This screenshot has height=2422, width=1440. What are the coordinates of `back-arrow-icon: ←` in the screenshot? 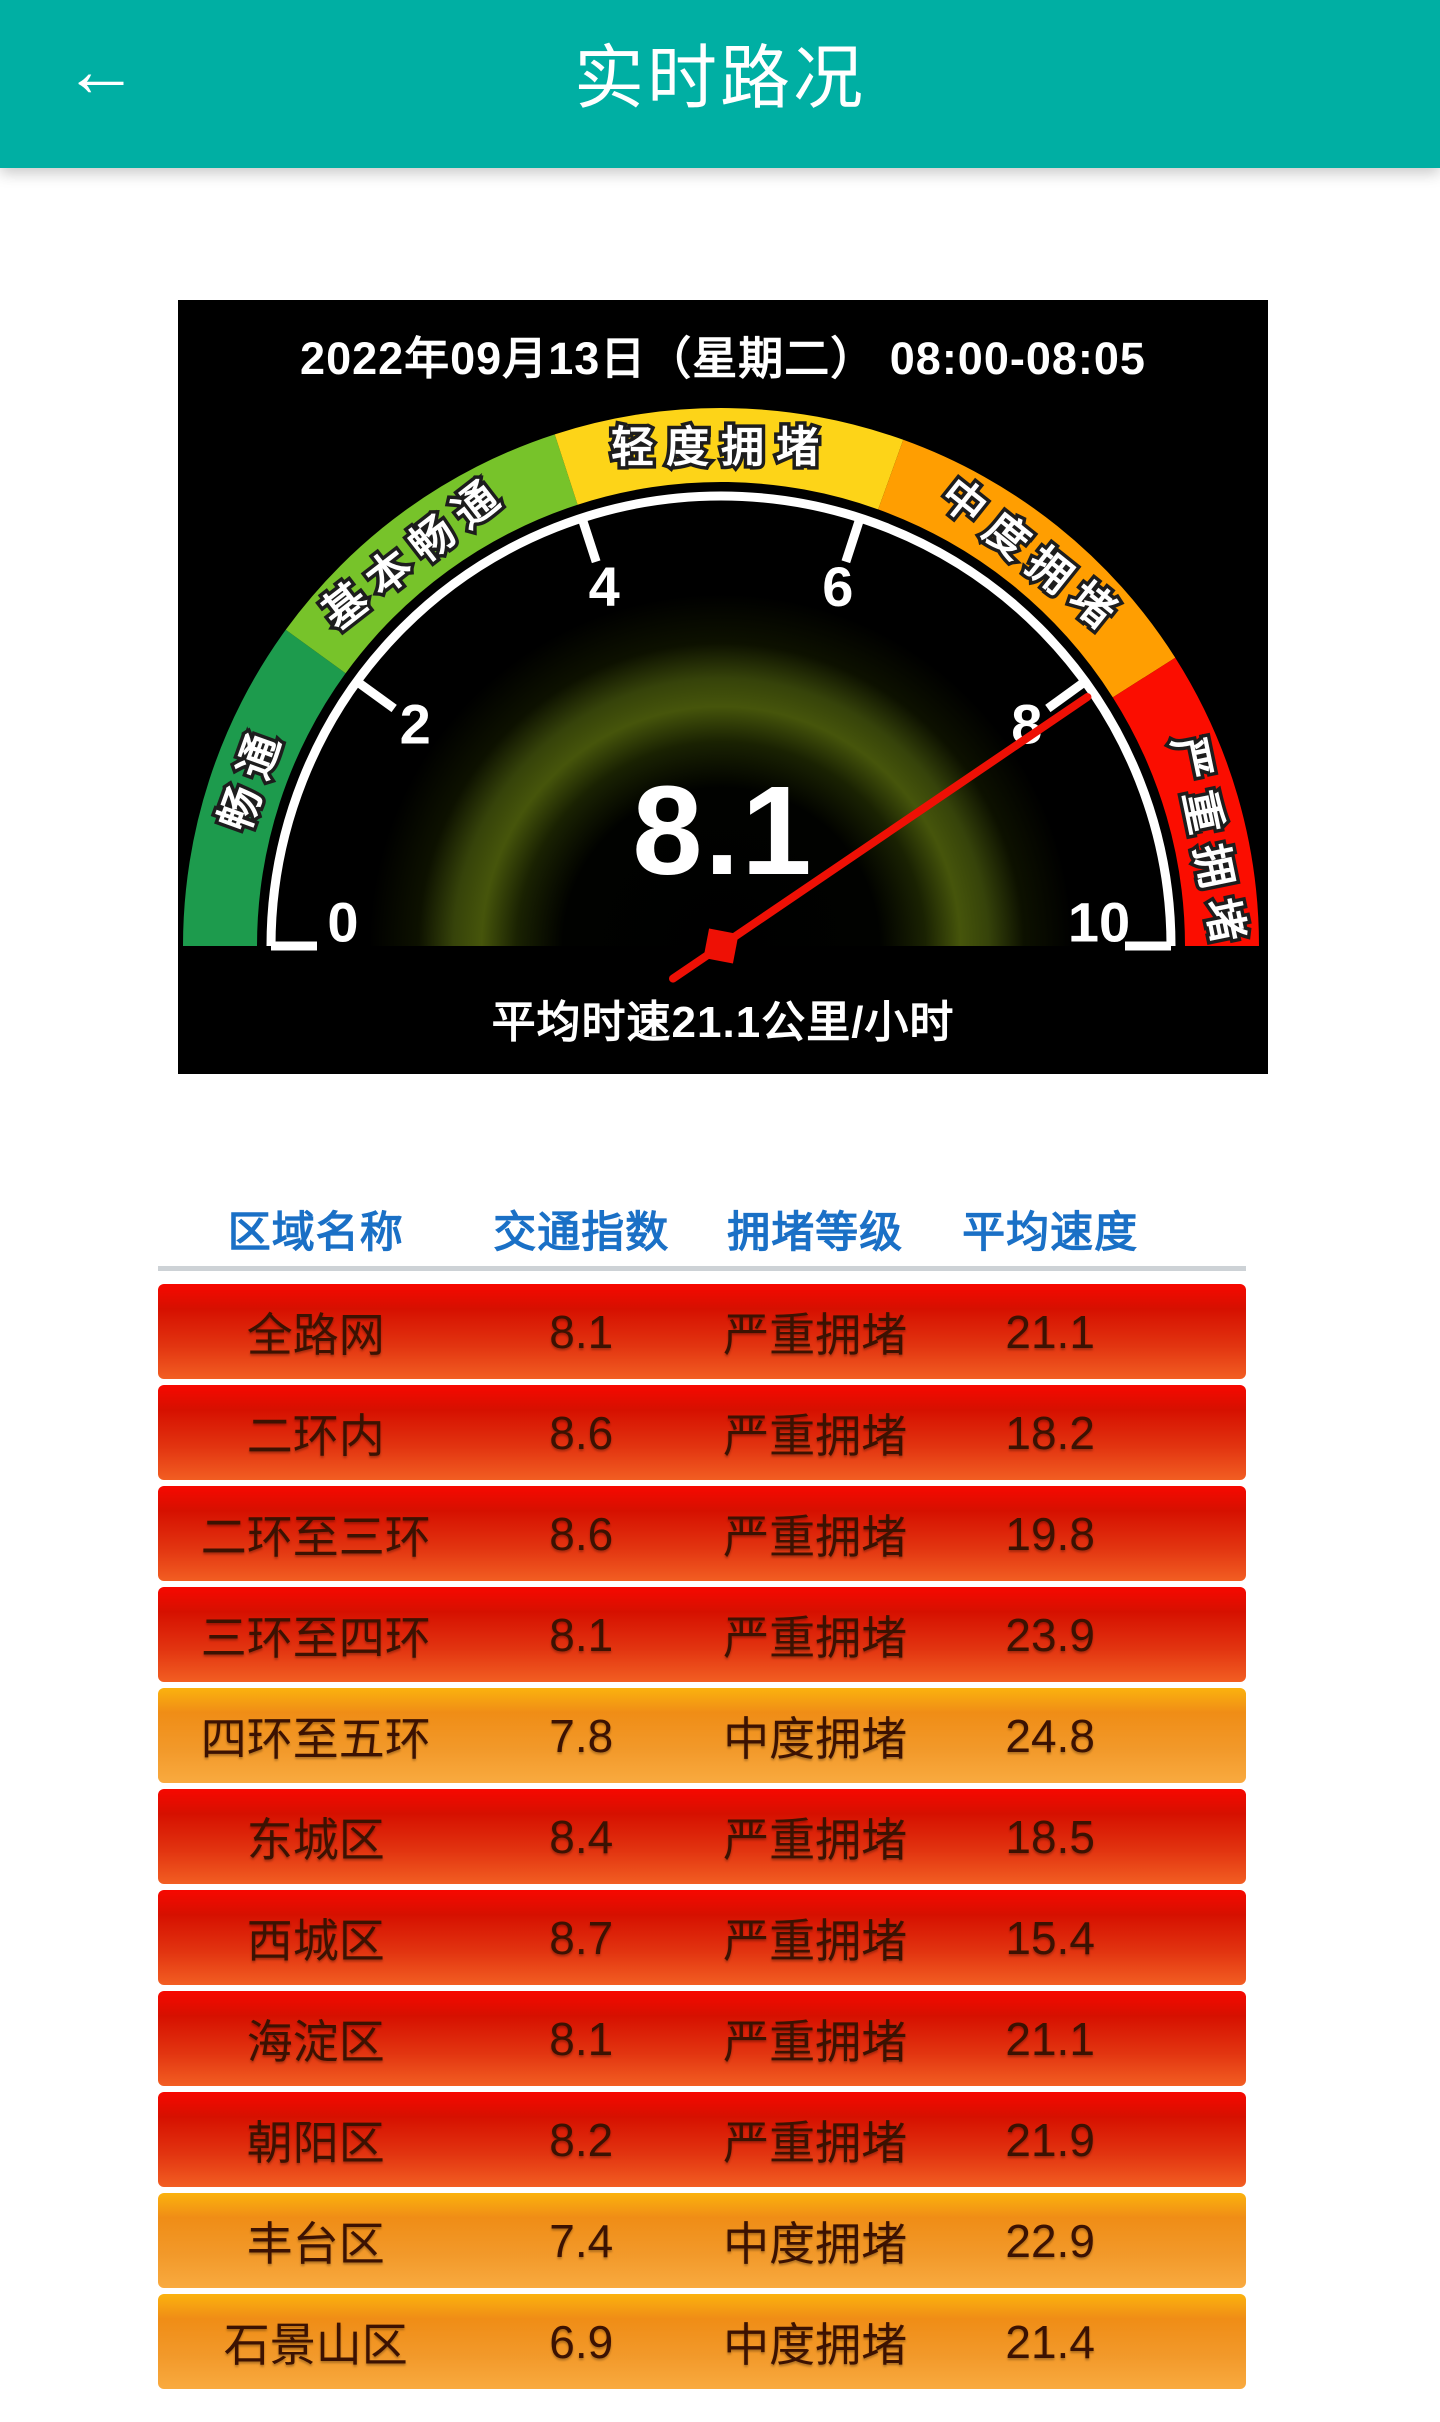 It's located at (101, 70).